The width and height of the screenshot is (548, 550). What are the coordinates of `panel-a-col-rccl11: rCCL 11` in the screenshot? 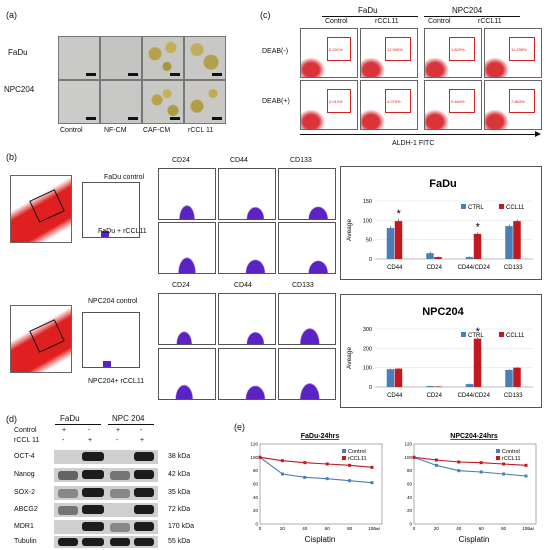 It's located at (201, 130).